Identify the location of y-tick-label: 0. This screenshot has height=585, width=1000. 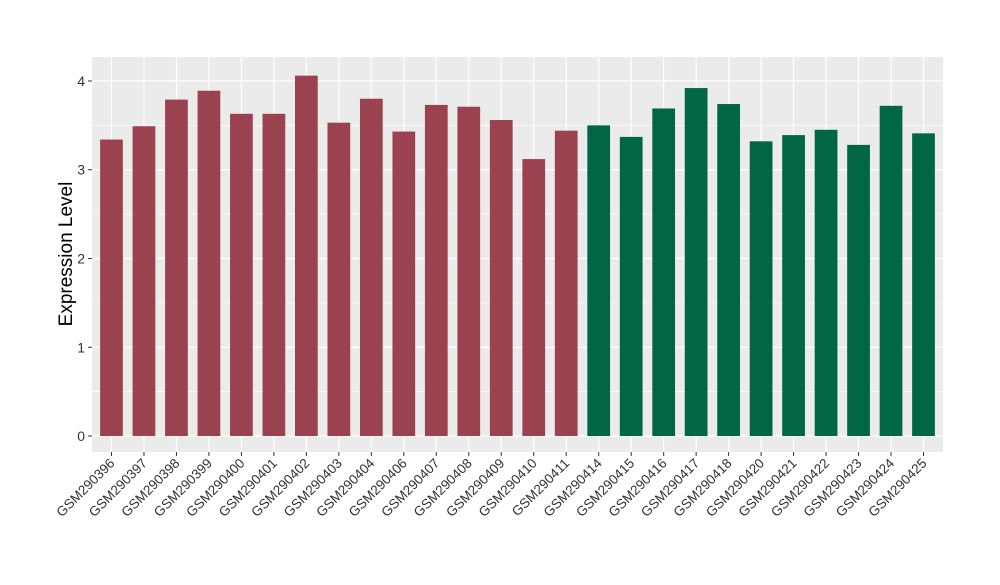
(81, 436).